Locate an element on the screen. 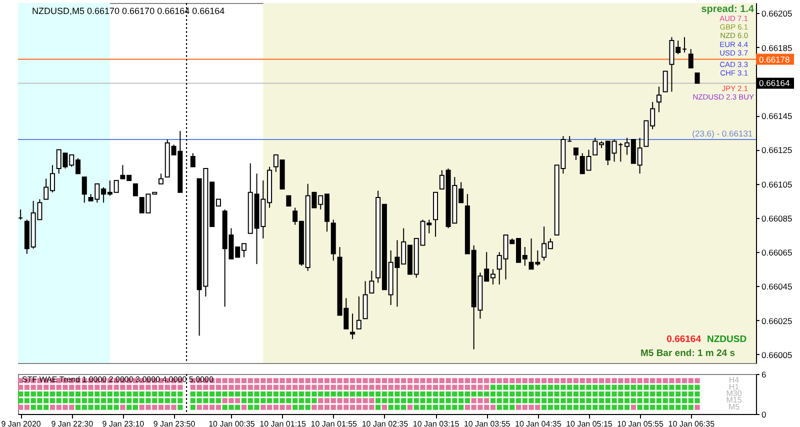 The image size is (800, 427). y-tick-label: 0.66085 is located at coordinates (777, 218).